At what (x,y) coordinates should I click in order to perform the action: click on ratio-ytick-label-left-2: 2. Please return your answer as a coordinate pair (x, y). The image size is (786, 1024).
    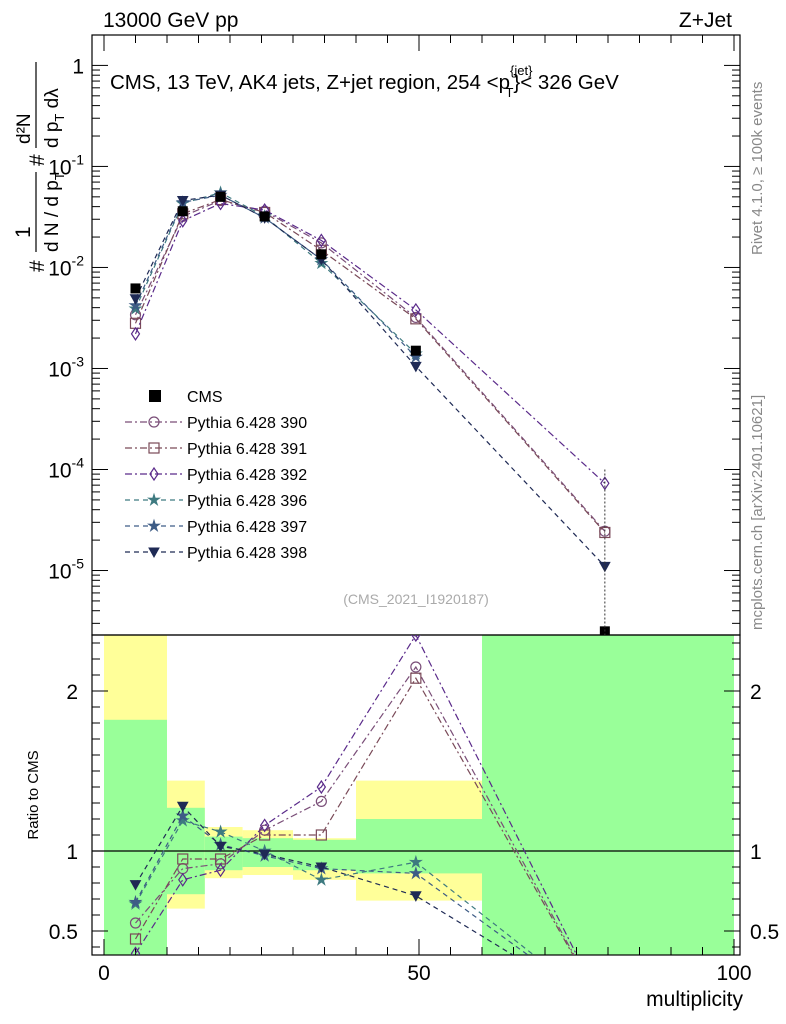
    Looking at the image, I should click on (72, 692).